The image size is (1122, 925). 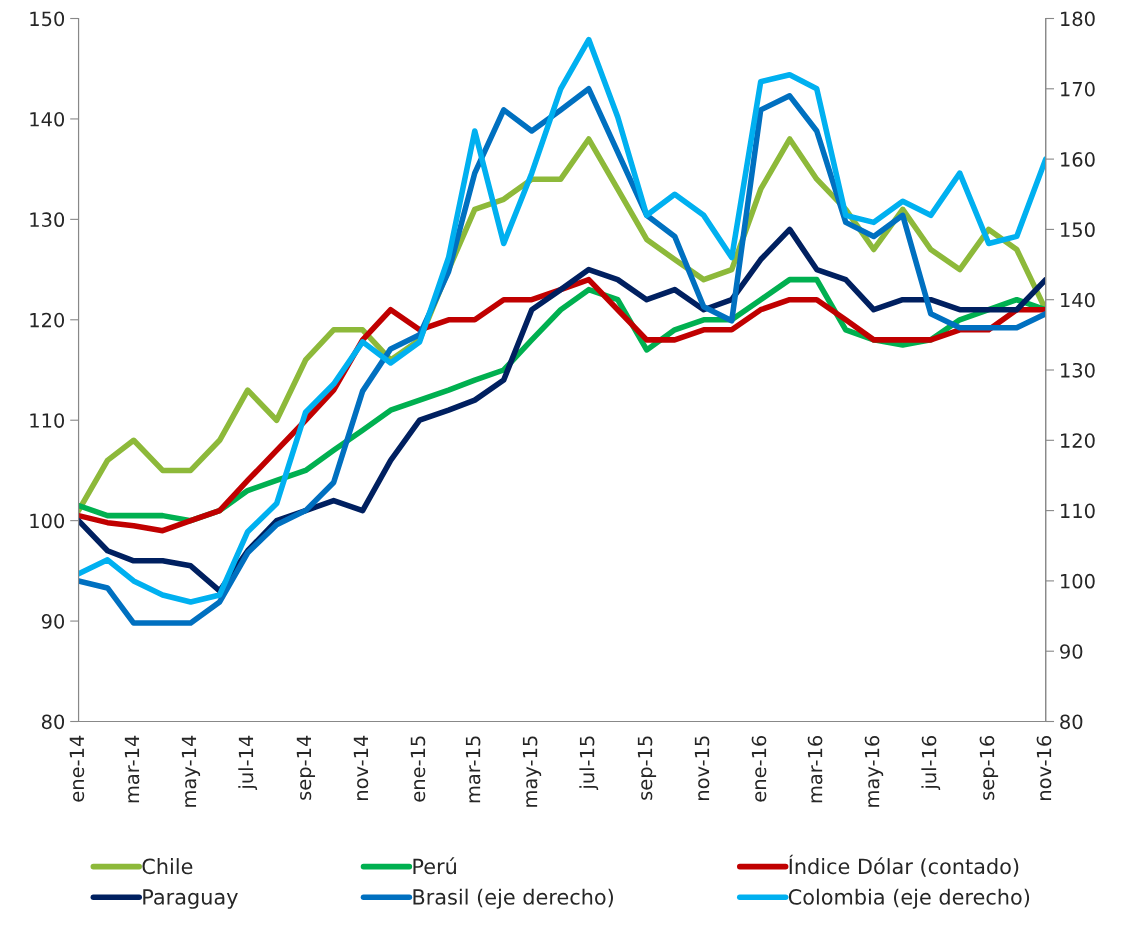 I want to click on x-tick-label: jul-16, so click(x=931, y=762).